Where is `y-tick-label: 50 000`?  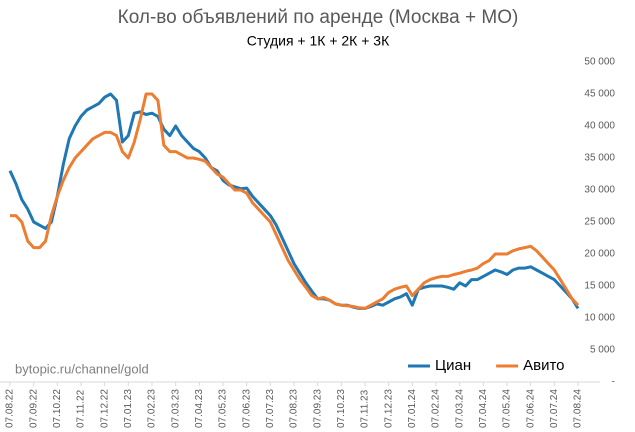
y-tick-label: 50 000 is located at coordinates (599, 62).